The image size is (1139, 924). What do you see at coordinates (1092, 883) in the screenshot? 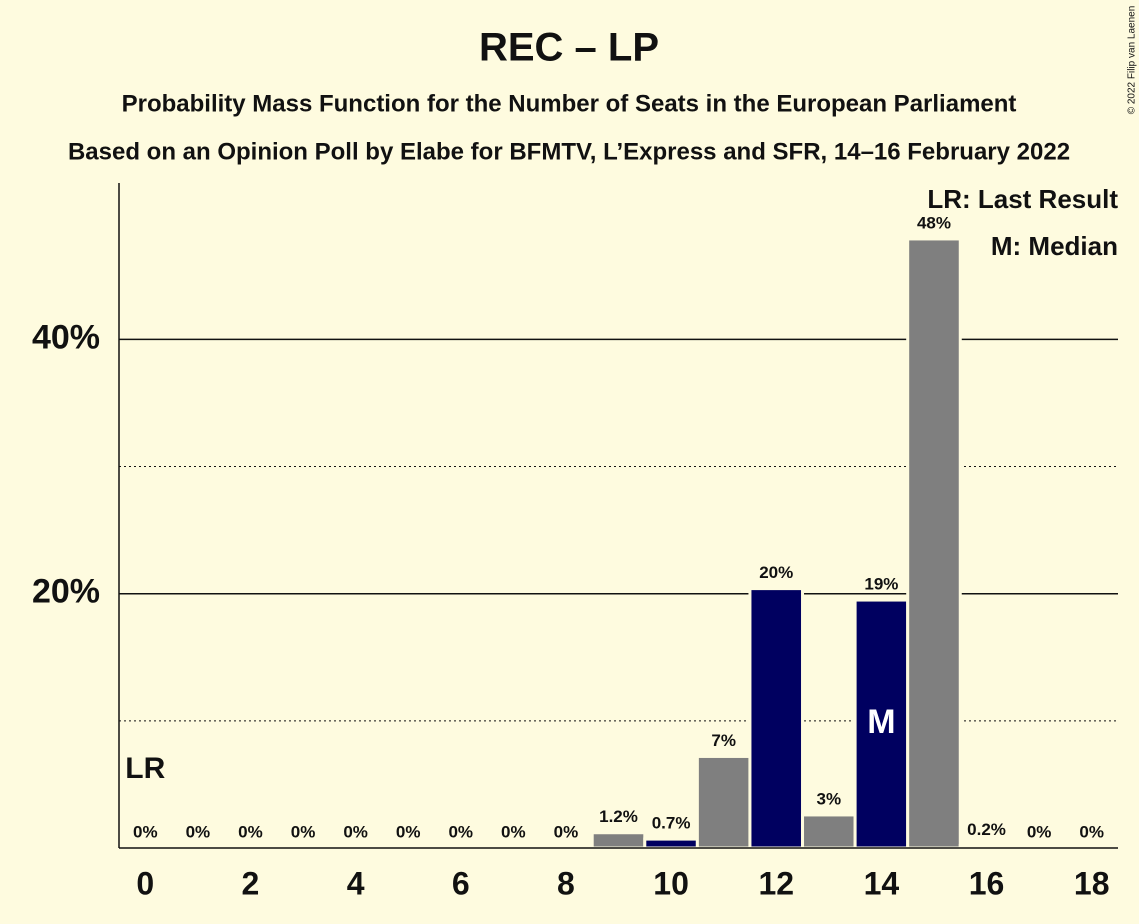
I see `x-tick-label: 18` at bounding box center [1092, 883].